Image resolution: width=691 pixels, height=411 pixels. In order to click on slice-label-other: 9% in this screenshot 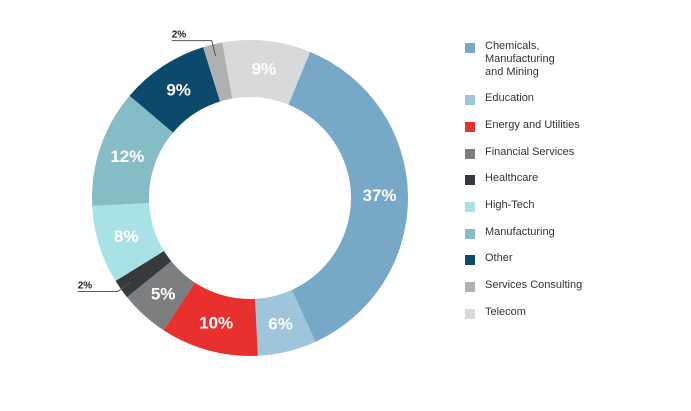, I will do `click(178, 89)`.